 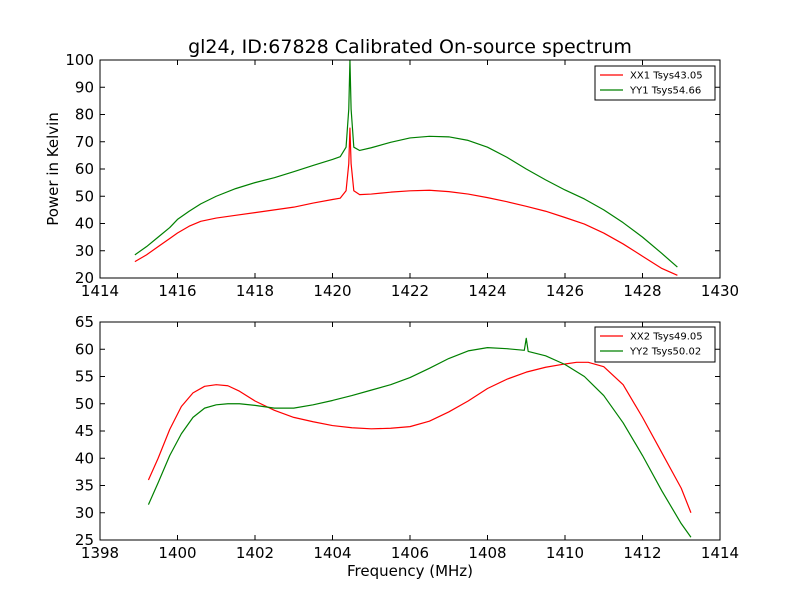 What do you see at coordinates (79, 60) in the screenshot?
I see `top-y-tick-label: 100` at bounding box center [79, 60].